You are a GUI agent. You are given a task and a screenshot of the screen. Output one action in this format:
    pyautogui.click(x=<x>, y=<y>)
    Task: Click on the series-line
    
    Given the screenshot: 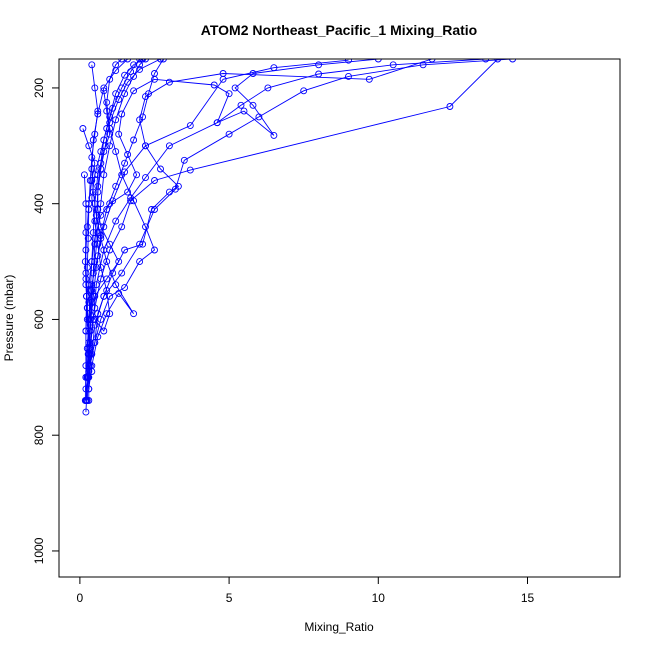 What is the action you would take?
    pyautogui.click(x=115, y=189)
    